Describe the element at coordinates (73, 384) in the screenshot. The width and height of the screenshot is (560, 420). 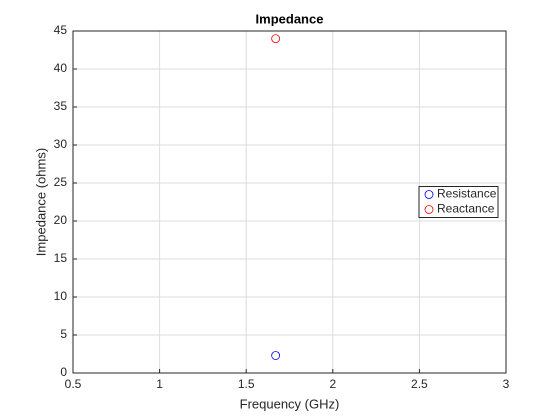
I see `x-tick-label: 0.5` at that location.